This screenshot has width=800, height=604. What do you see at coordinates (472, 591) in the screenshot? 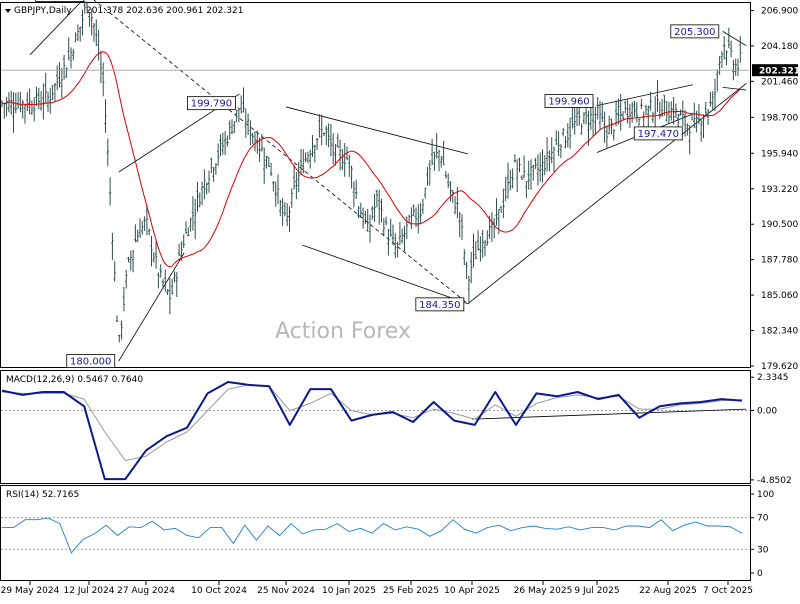
I see `date-tick-label: 10 Apr 2025` at bounding box center [472, 591].